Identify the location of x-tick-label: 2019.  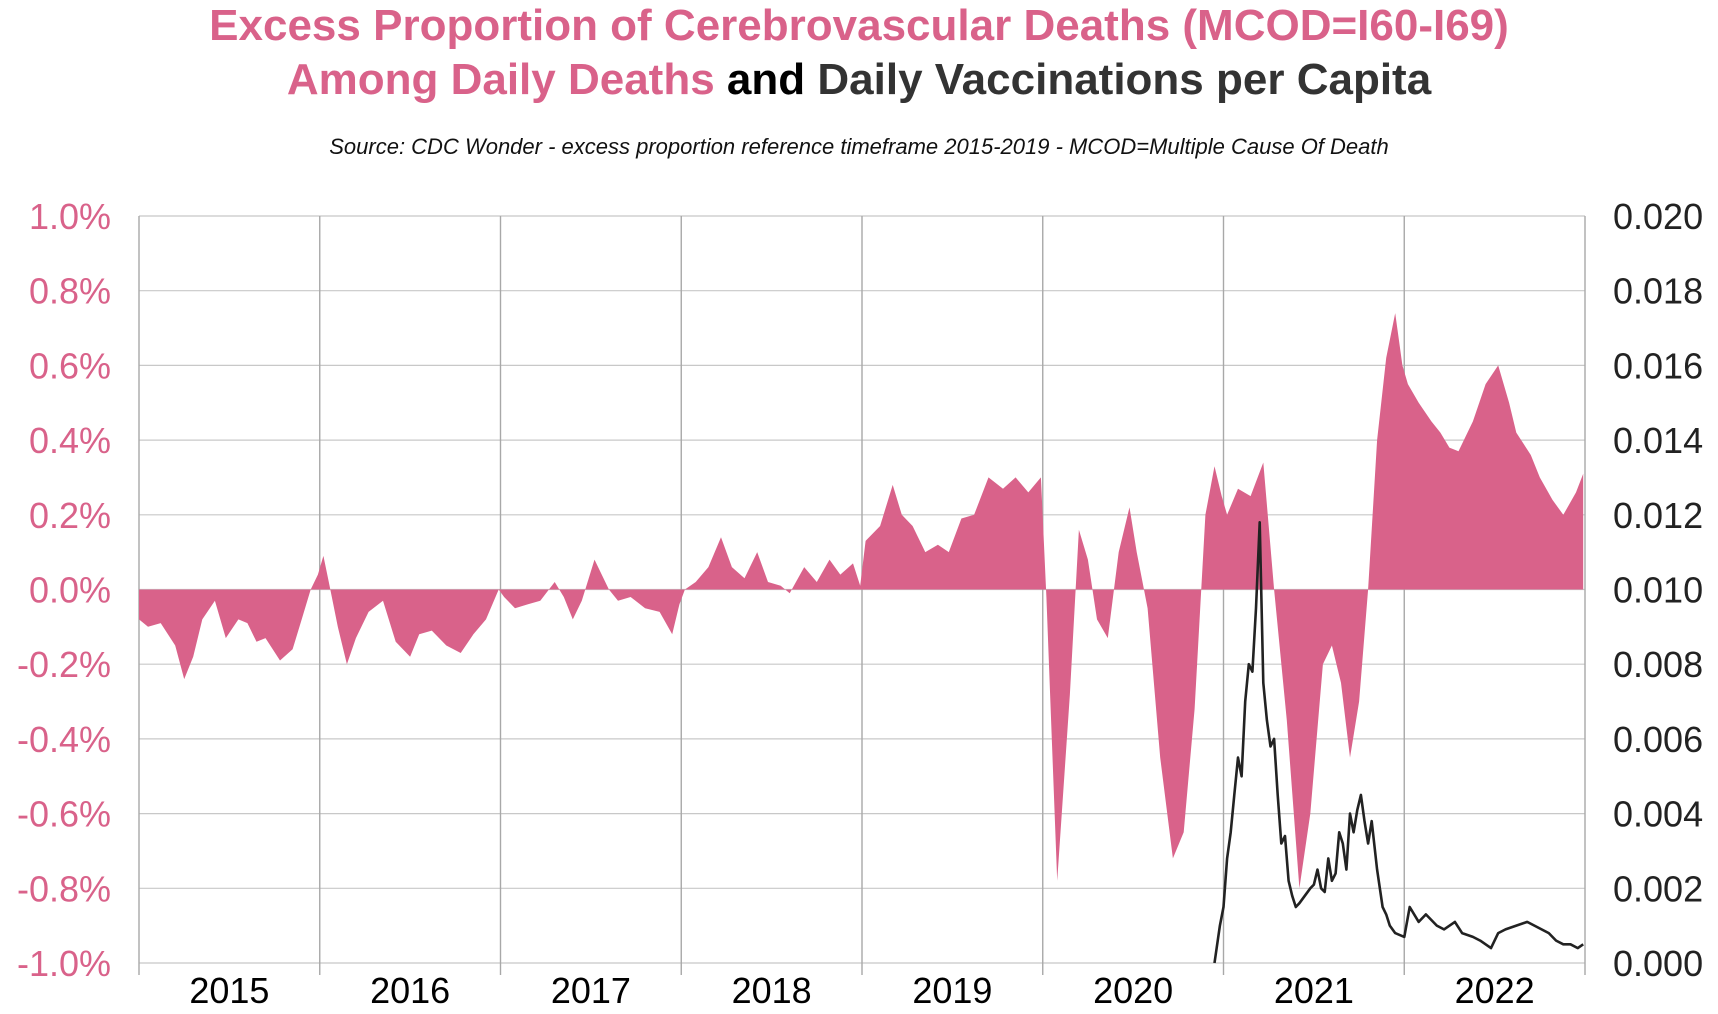
(952, 990).